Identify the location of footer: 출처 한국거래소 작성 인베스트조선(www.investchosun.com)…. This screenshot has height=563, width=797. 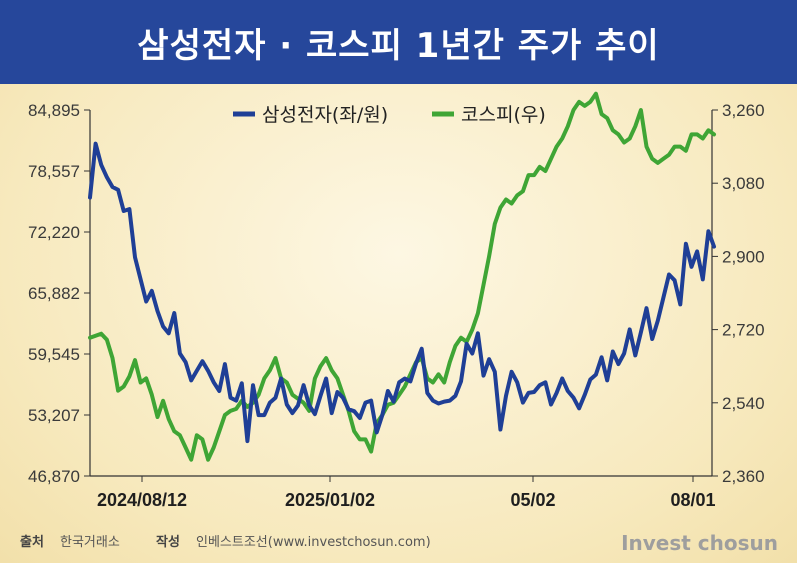
(399, 543).